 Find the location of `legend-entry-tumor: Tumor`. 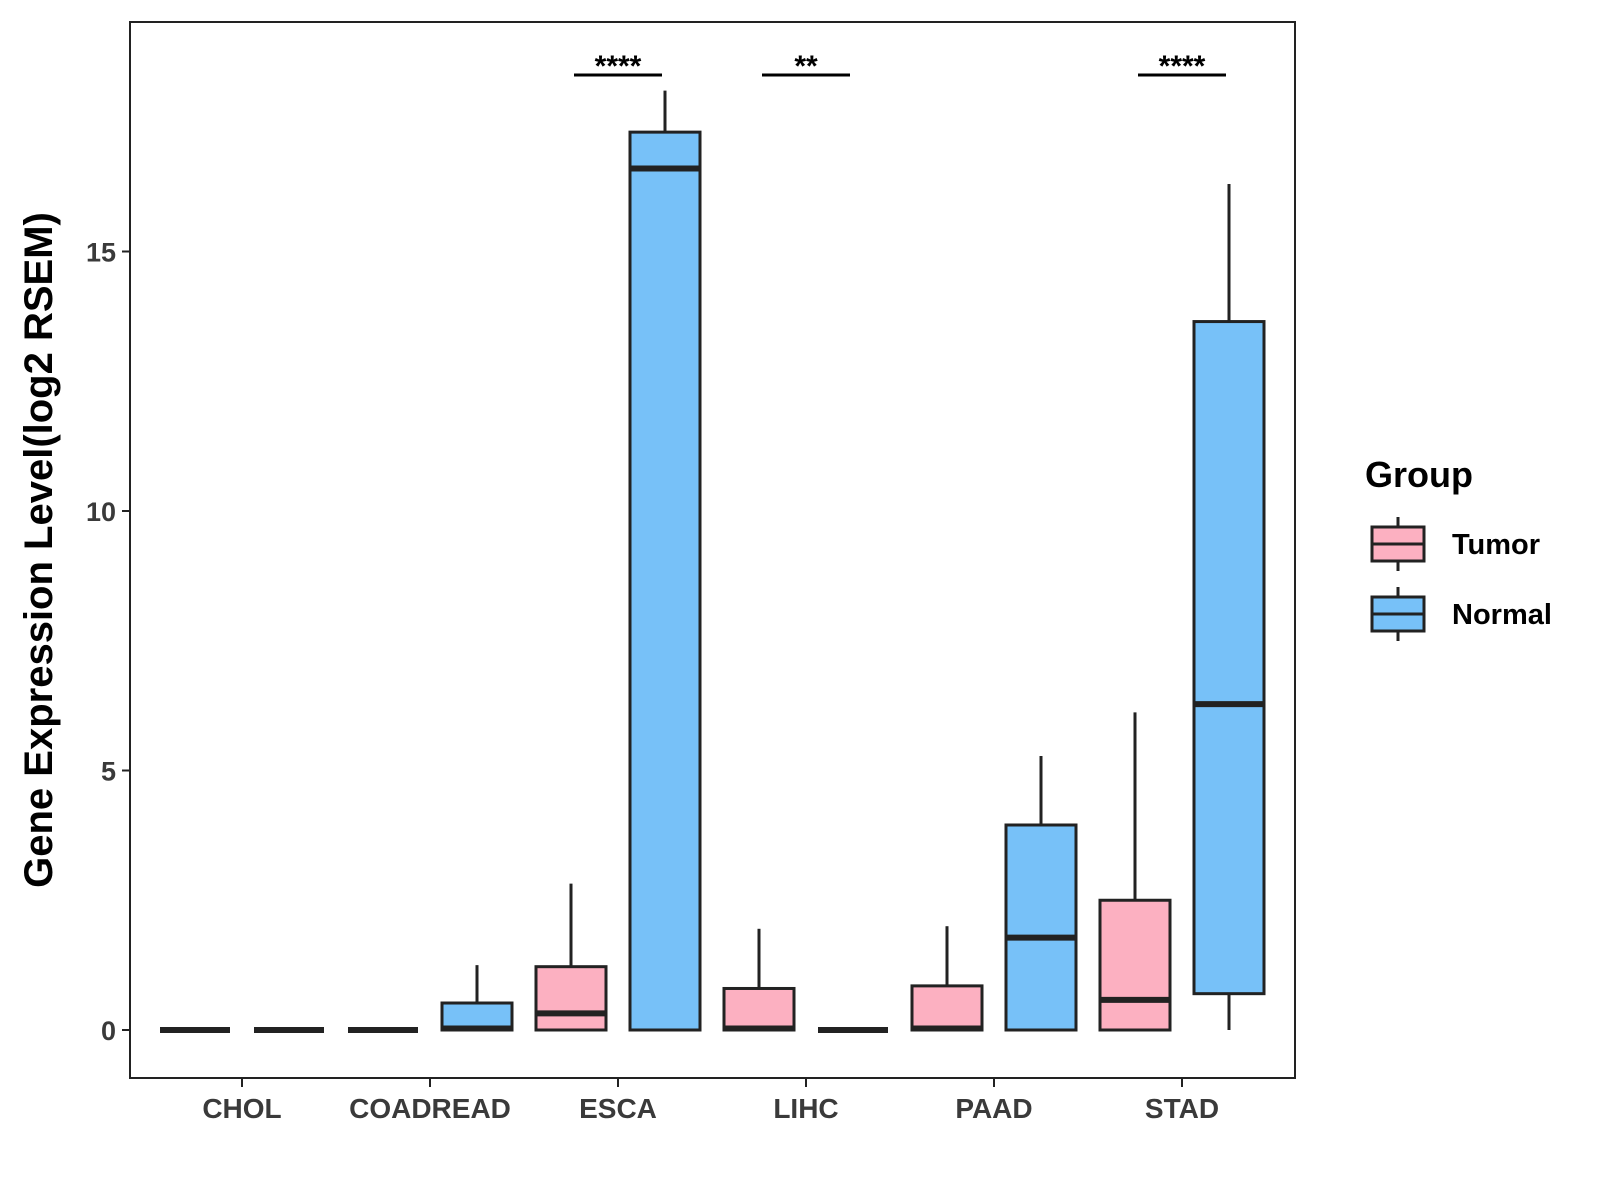

legend-entry-tumor: Tumor is located at coordinates (1455, 544).